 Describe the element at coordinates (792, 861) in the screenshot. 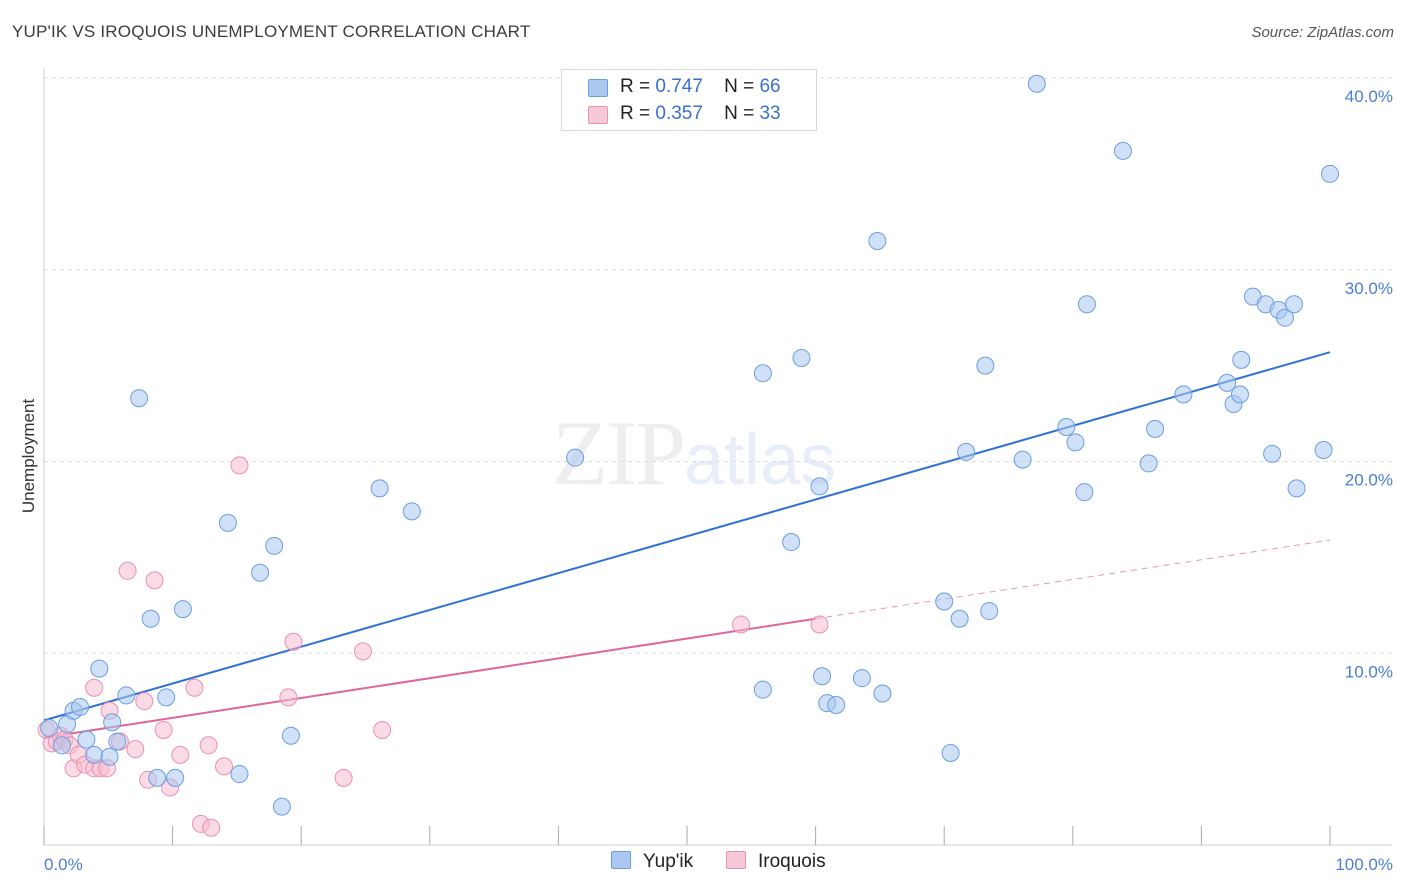

I see `bottom-legend-label-iroquois: Iroquois` at that location.